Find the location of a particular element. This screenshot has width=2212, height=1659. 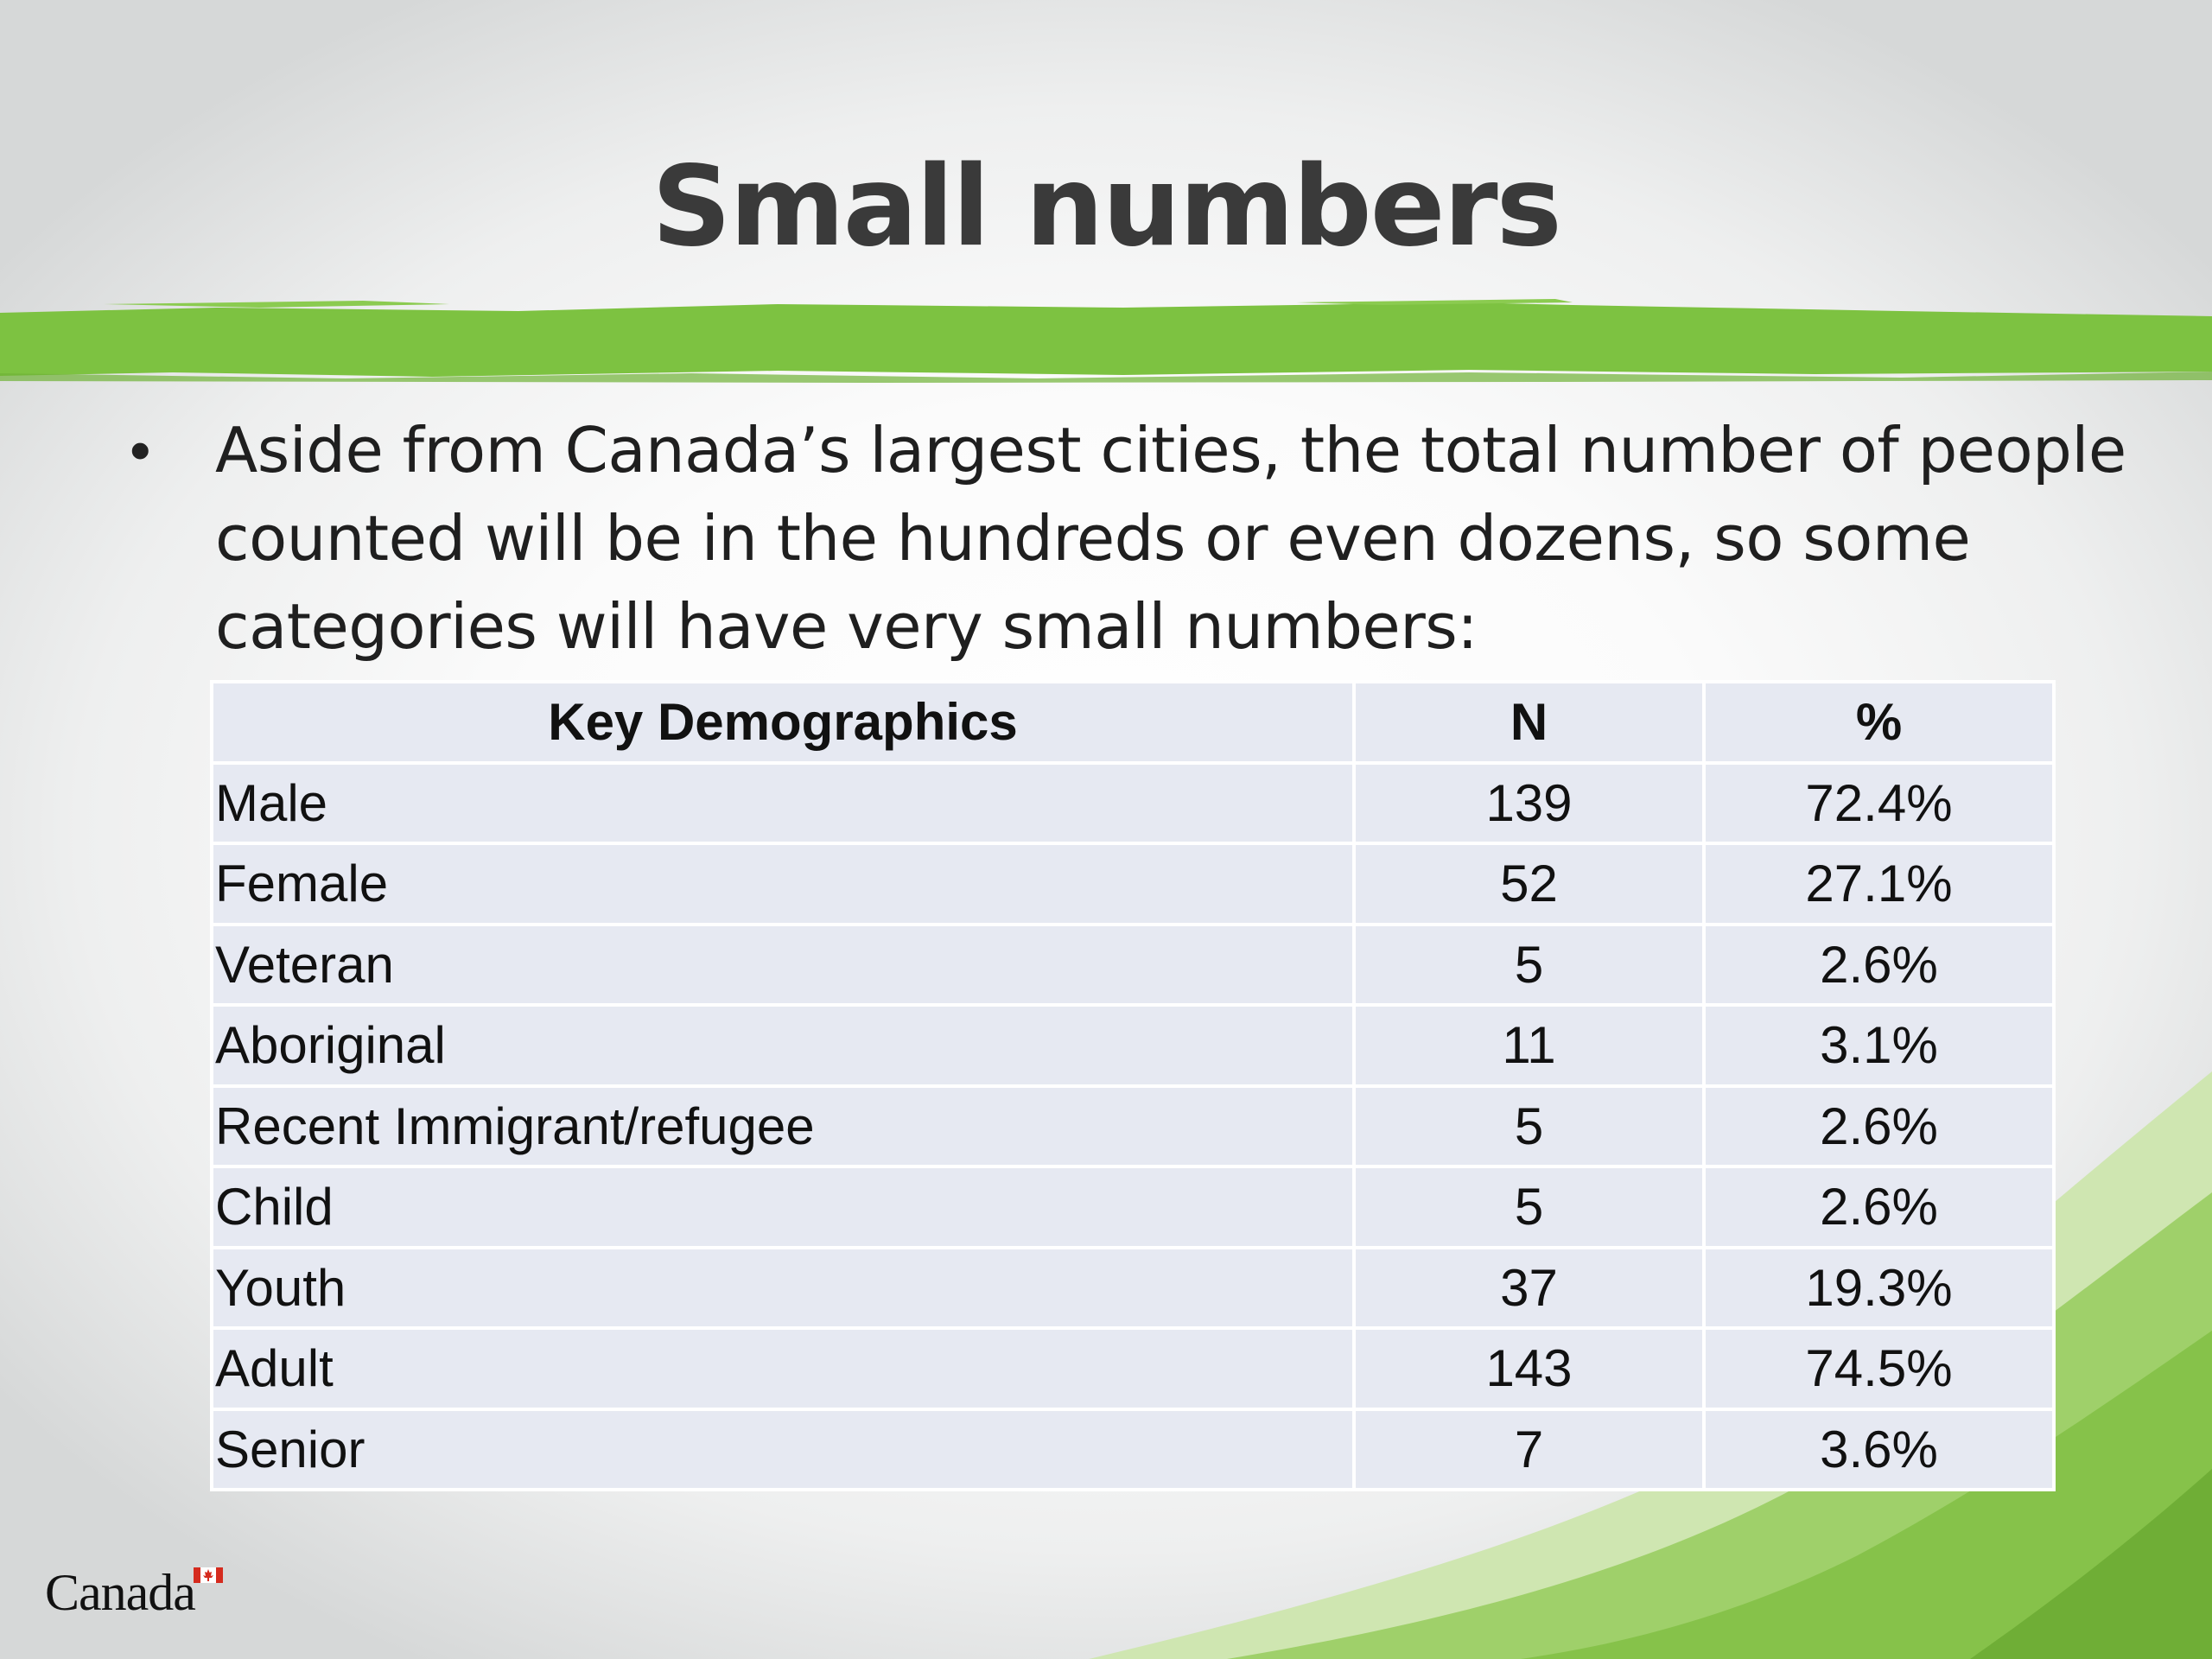

row-label: Senior is located at coordinates (783, 1449).